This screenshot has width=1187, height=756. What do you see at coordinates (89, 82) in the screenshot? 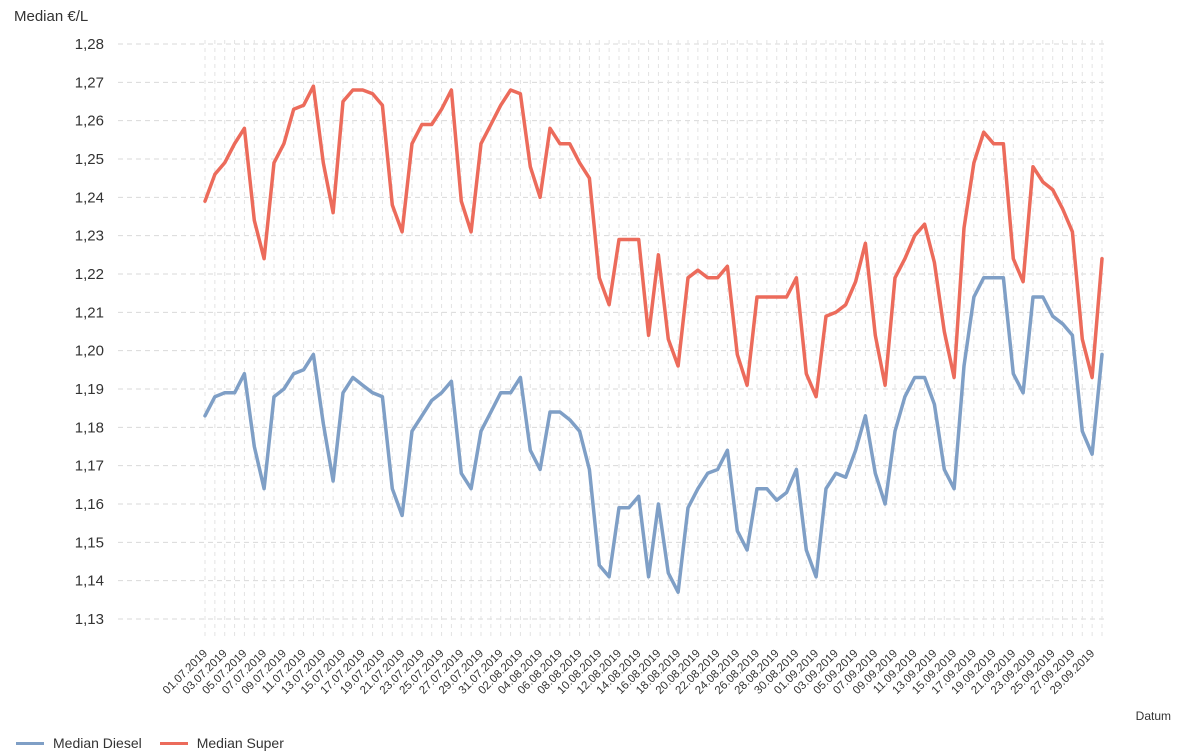
I see `y-tick-label: 1,27` at bounding box center [89, 82].